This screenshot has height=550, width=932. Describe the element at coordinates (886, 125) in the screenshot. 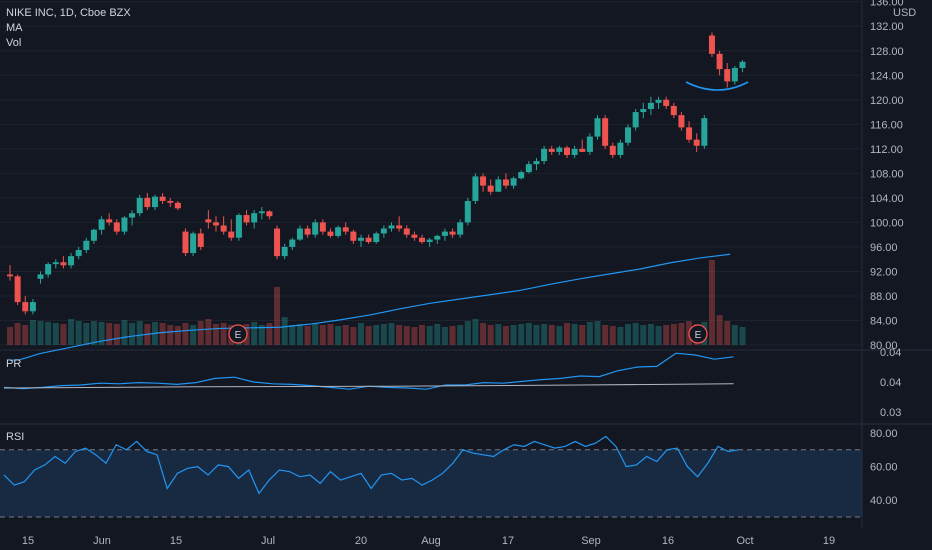

I see `price-tick-label: 116.00` at that location.